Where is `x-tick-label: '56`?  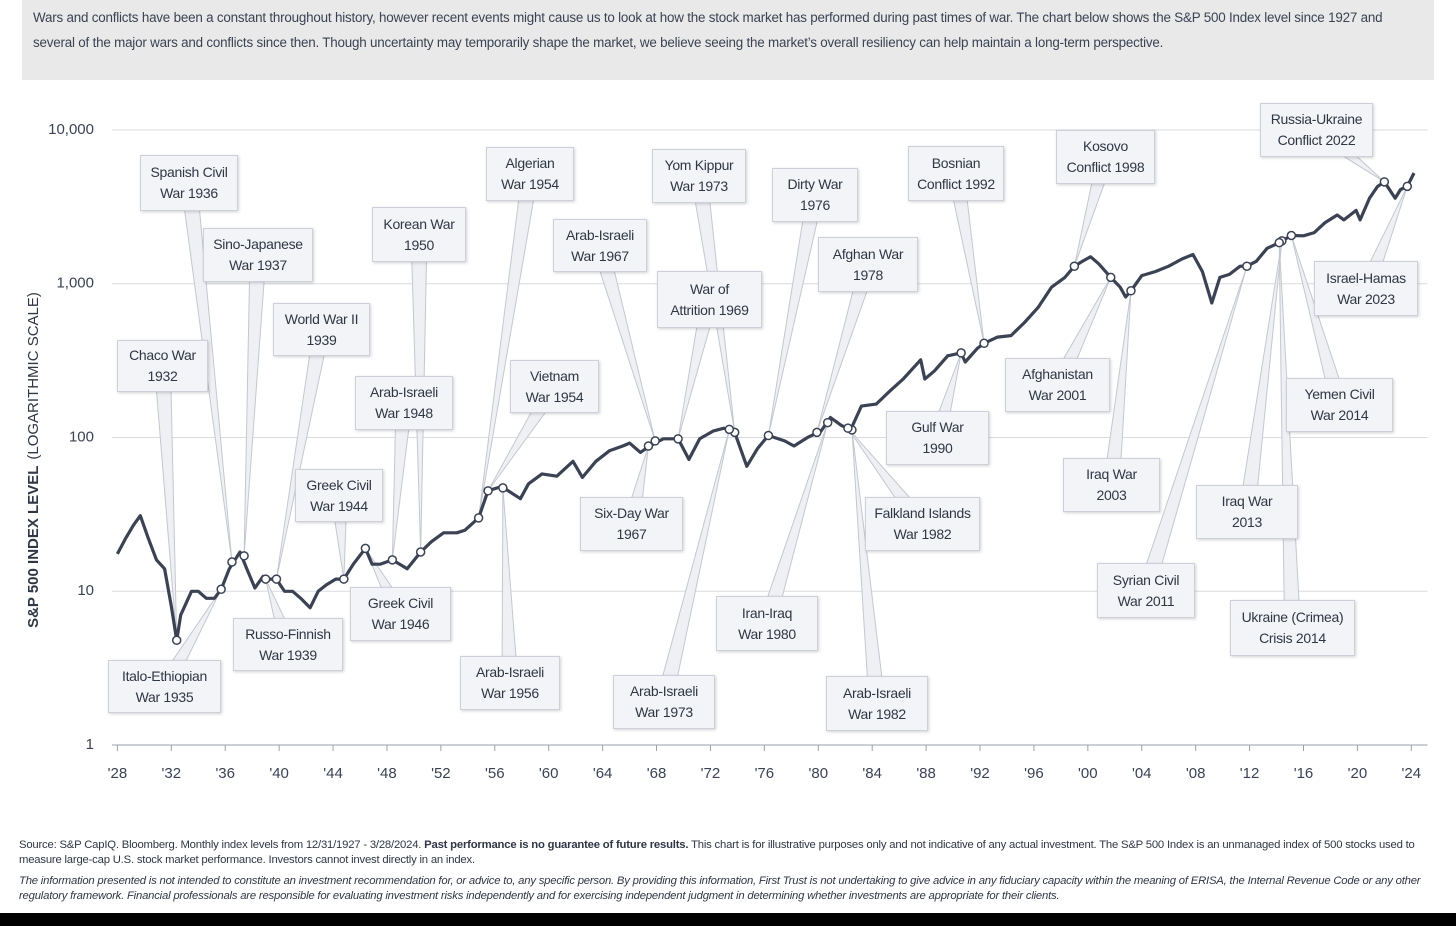 x-tick-label: '56 is located at coordinates (495, 773).